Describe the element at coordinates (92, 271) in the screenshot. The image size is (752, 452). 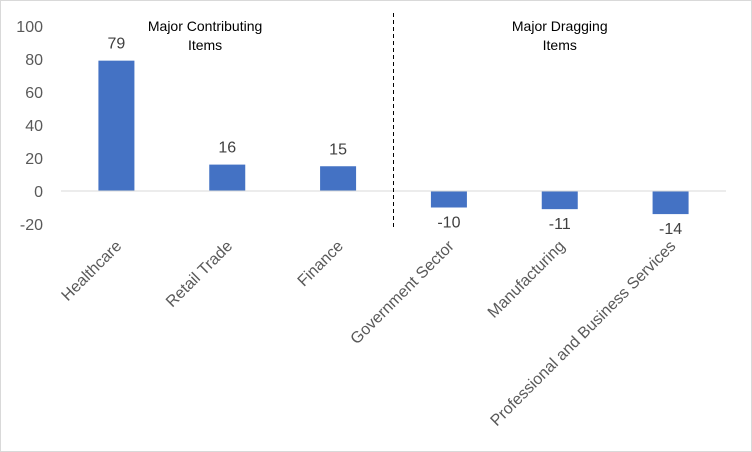
I see `category-label: Healthcare` at that location.